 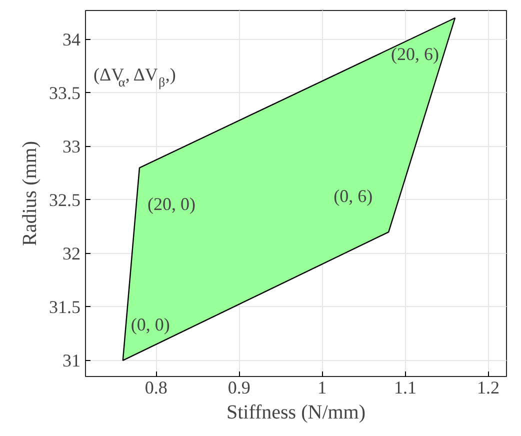 What do you see at coordinates (64, 200) in the screenshot?
I see `y-tick-label: 32.5` at bounding box center [64, 200].